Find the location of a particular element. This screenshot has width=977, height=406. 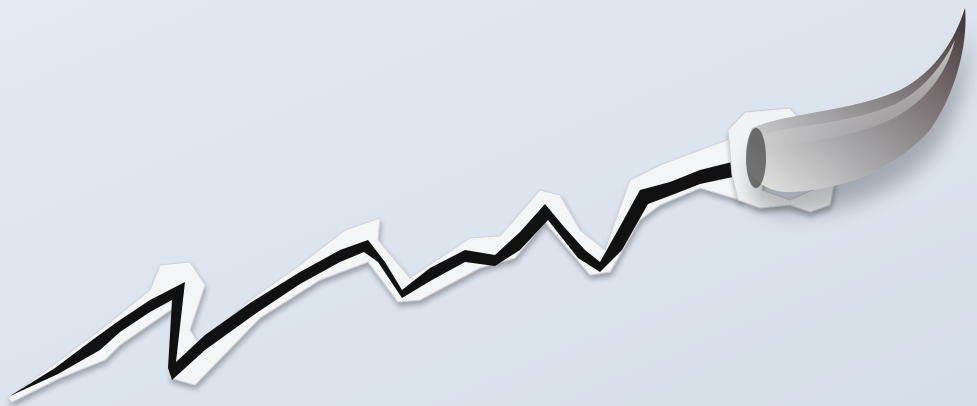

horn-base is located at coordinates (756, 158).